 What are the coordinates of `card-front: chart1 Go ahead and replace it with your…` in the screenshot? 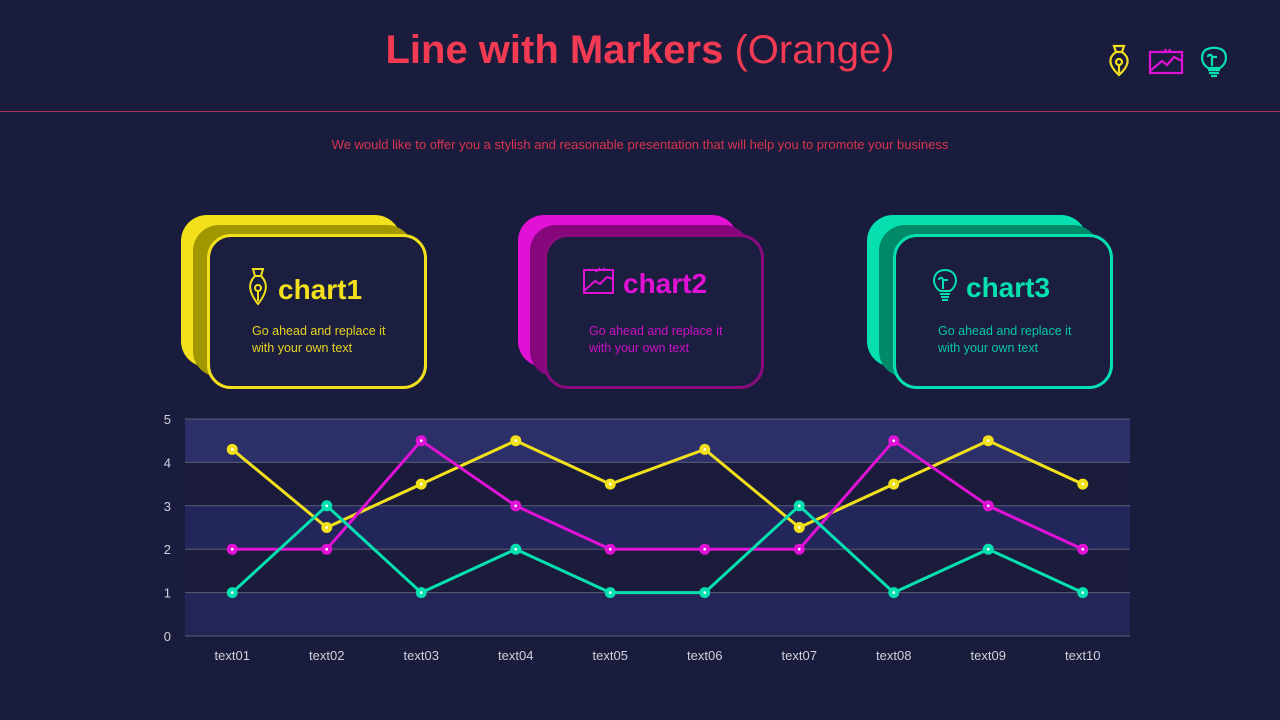 It's located at (317, 311).